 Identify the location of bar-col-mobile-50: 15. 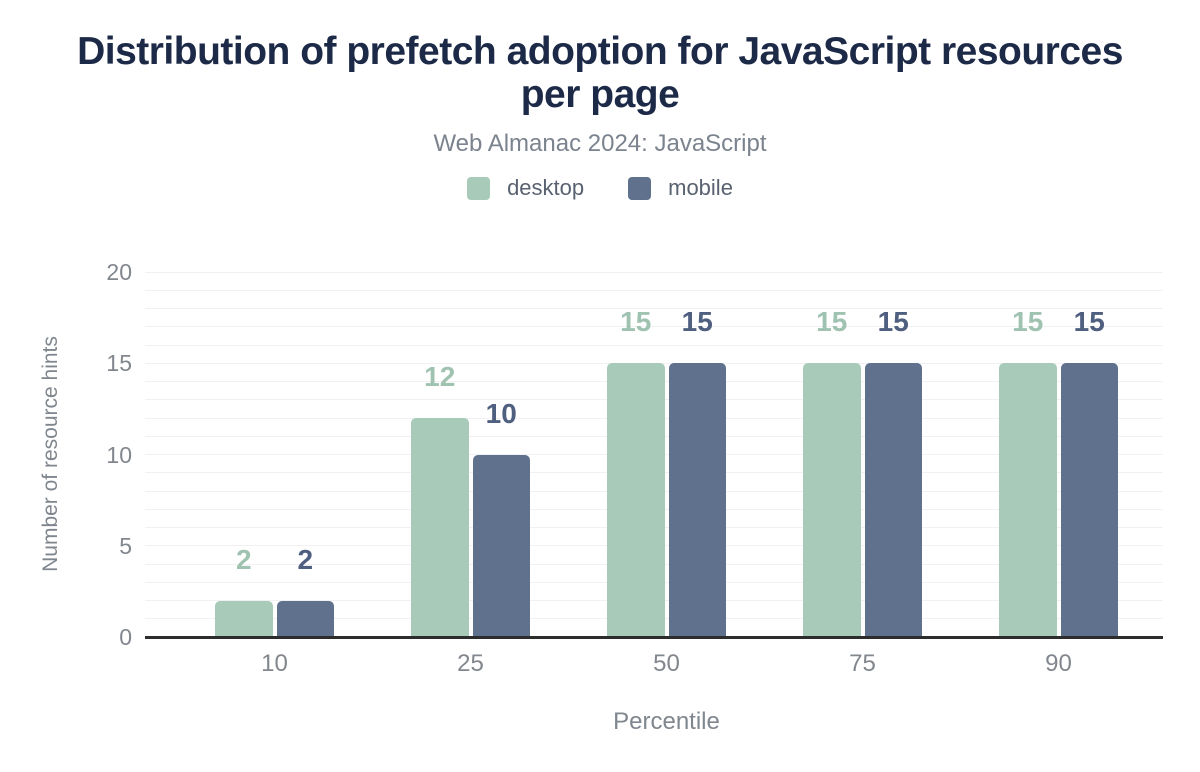
(697, 471).